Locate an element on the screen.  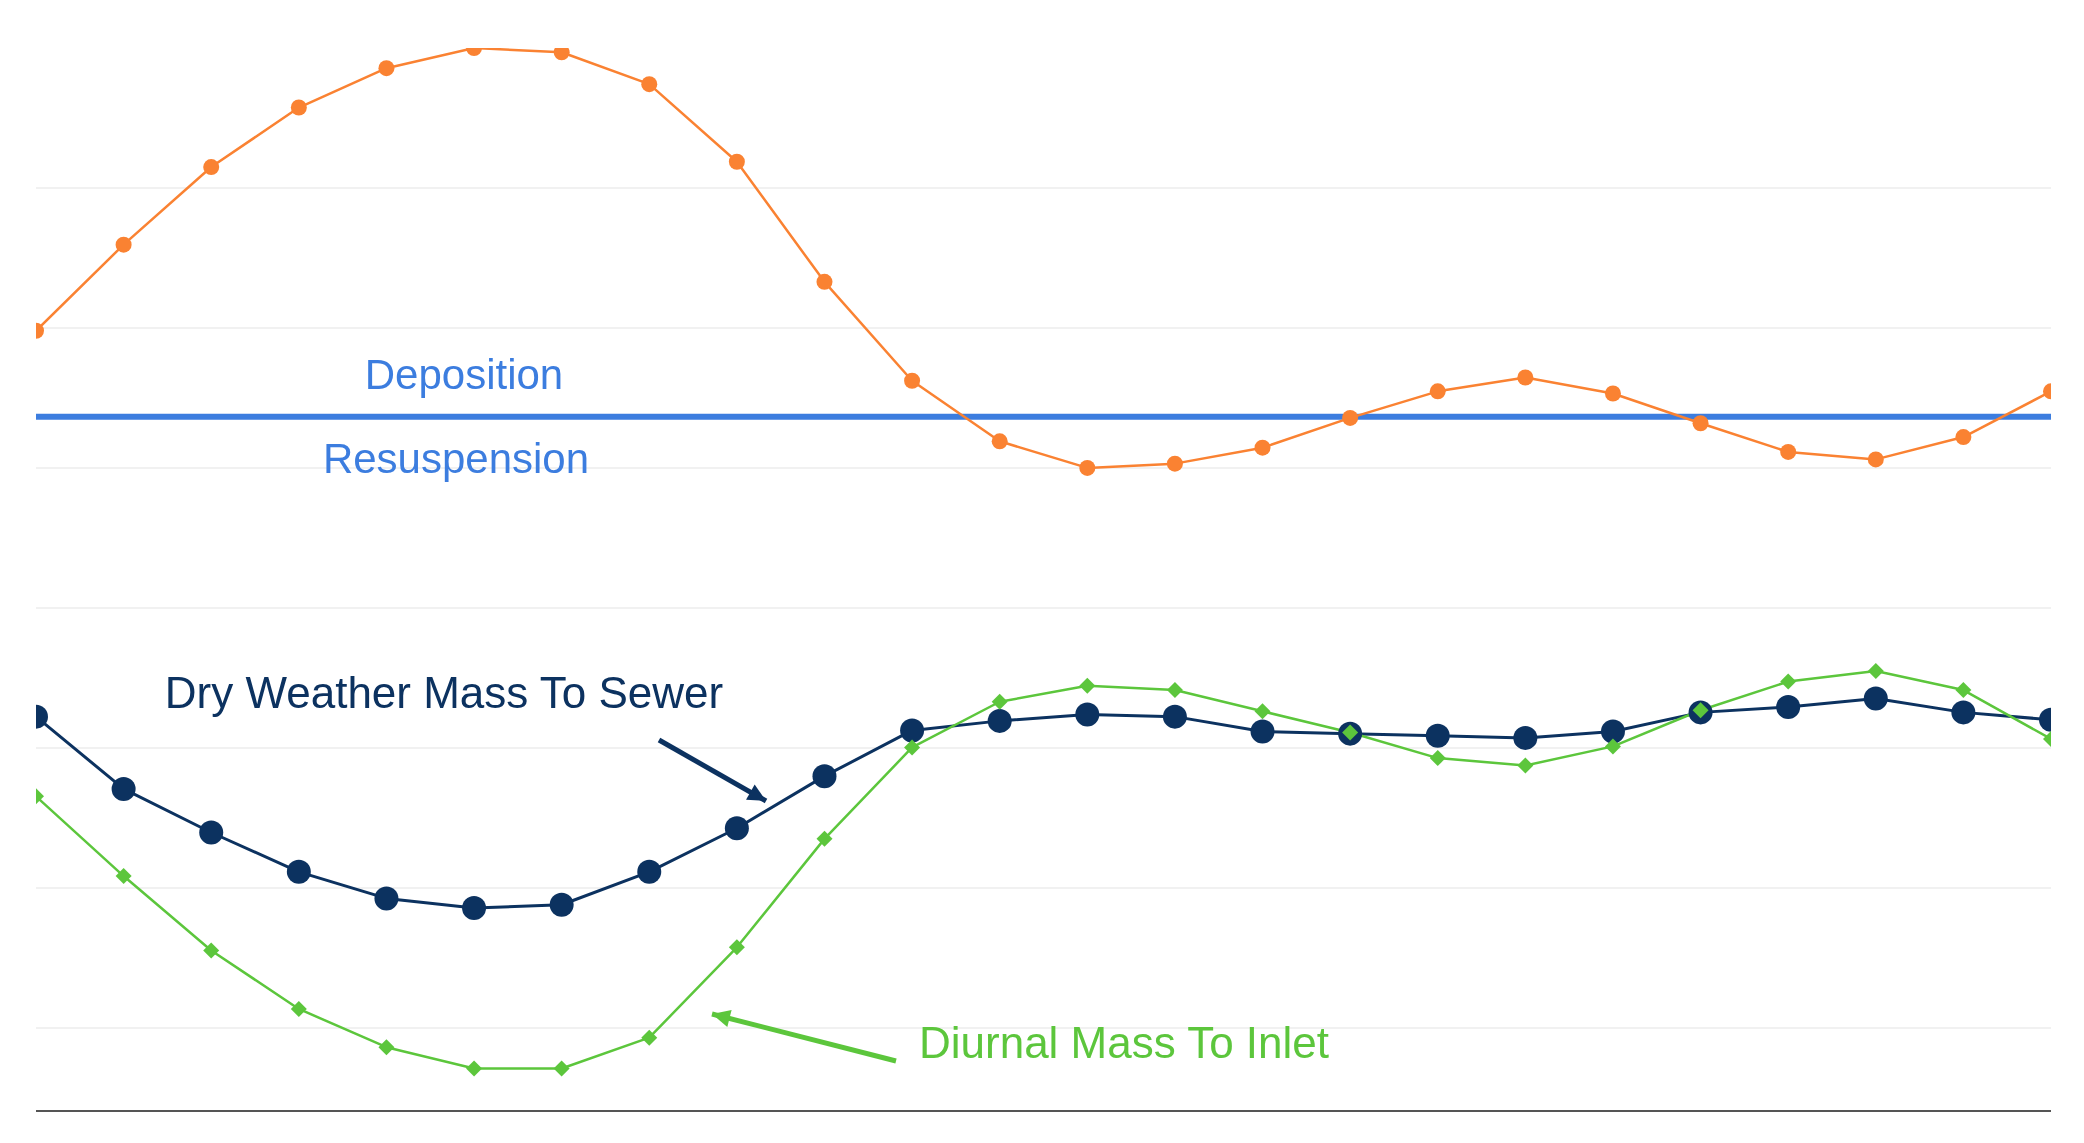
legend-label: Diurnal Mass To Inlet is located at coordinates (1124, 1042).